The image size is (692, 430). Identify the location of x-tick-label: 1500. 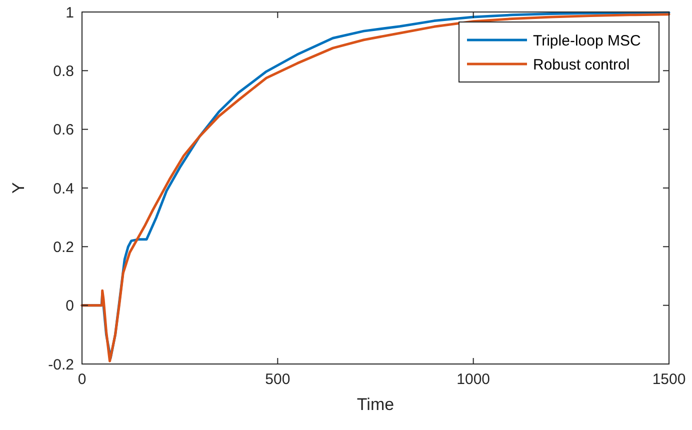
(669, 379).